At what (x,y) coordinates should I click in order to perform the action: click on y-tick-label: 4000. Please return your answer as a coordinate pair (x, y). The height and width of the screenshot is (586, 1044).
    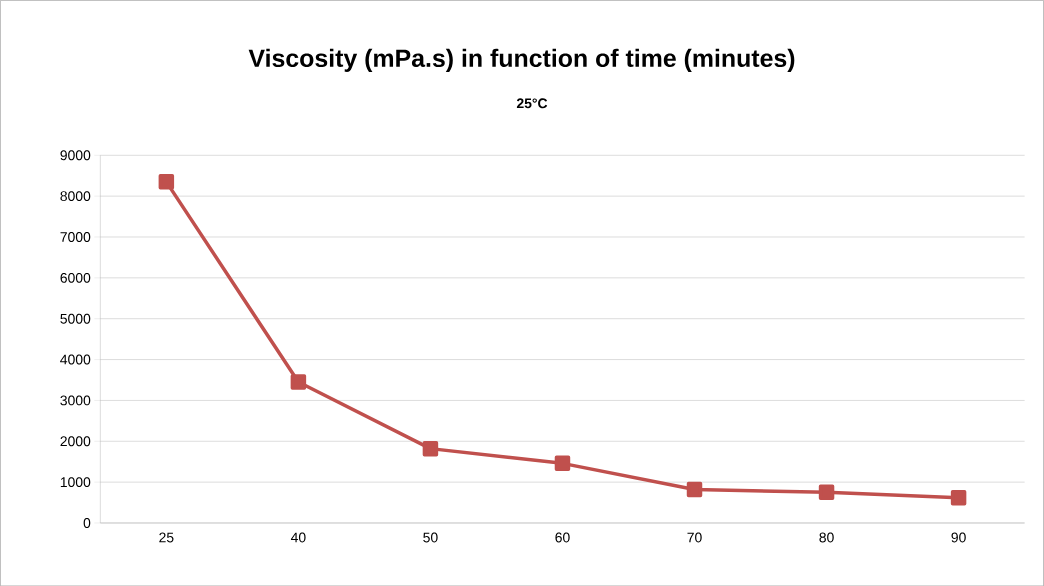
    Looking at the image, I should click on (75, 359).